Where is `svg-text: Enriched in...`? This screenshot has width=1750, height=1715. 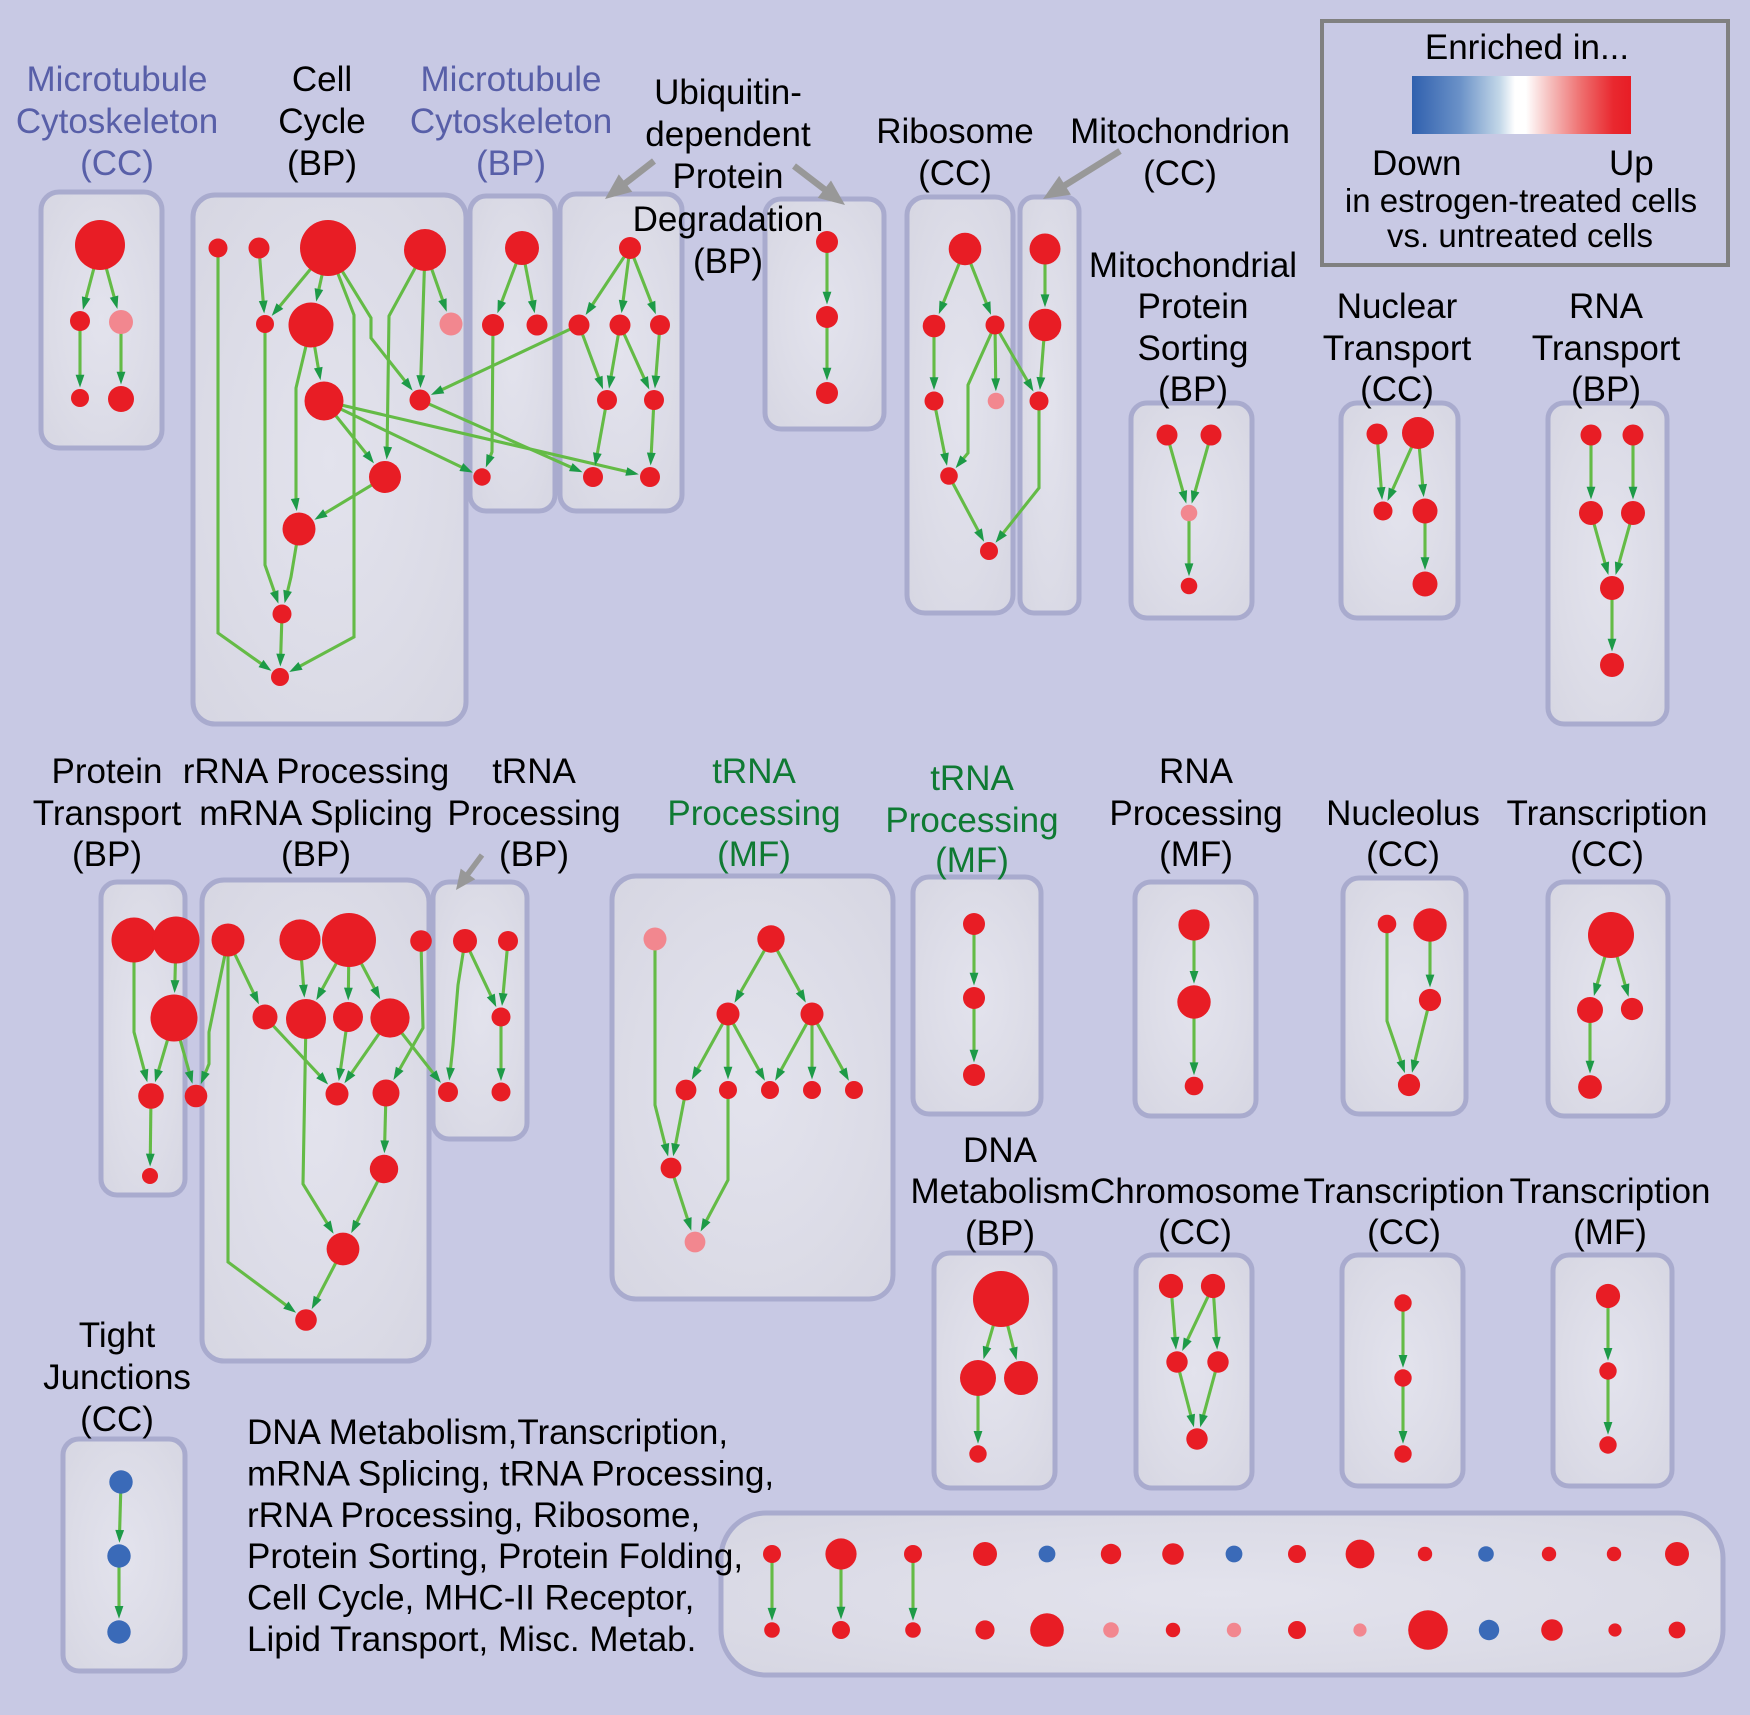
svg-text: Enriched in... is located at coordinates (1527, 47).